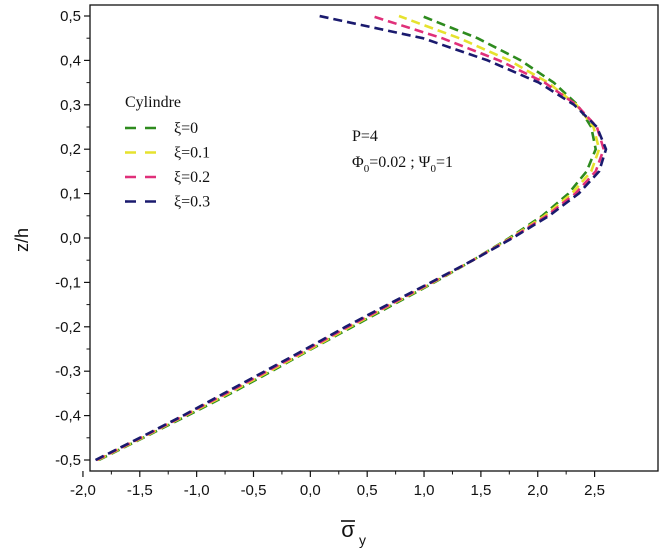  What do you see at coordinates (433, 169) in the screenshot?
I see `annotation-psi-sub: 0` at bounding box center [433, 169].